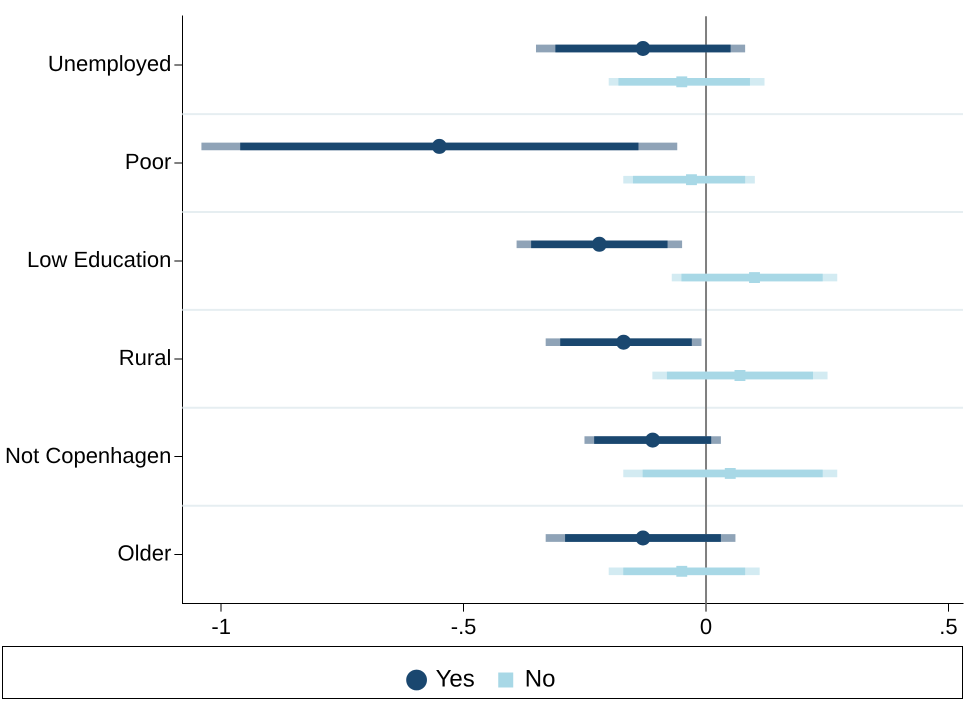  What do you see at coordinates (145, 357) in the screenshot?
I see `y-tick-label: Rural` at bounding box center [145, 357].